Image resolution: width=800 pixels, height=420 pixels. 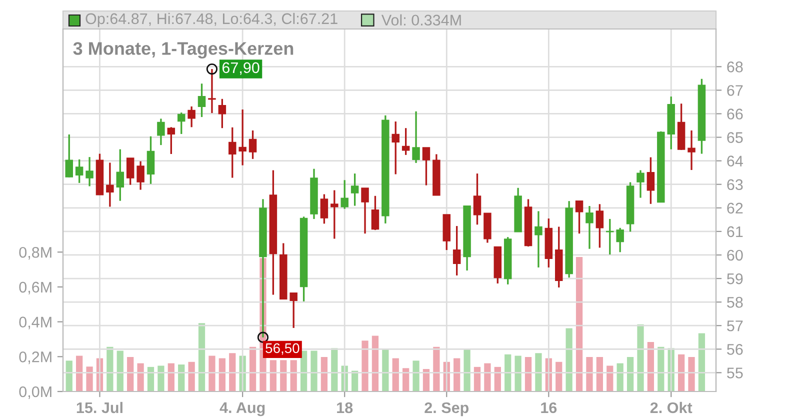 I want to click on y-tick-label: 58, so click(x=735, y=302).